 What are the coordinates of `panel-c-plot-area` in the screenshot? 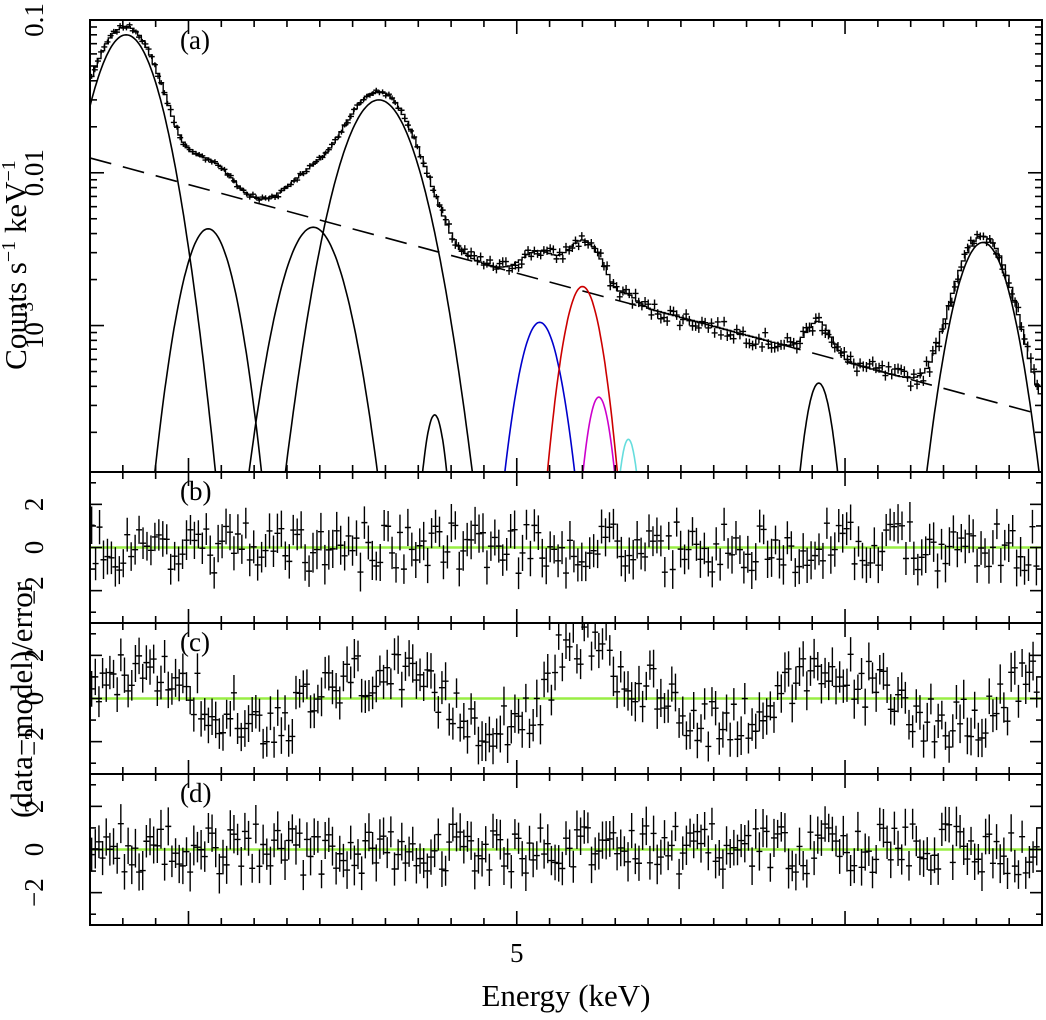 It's located at (566, 694).